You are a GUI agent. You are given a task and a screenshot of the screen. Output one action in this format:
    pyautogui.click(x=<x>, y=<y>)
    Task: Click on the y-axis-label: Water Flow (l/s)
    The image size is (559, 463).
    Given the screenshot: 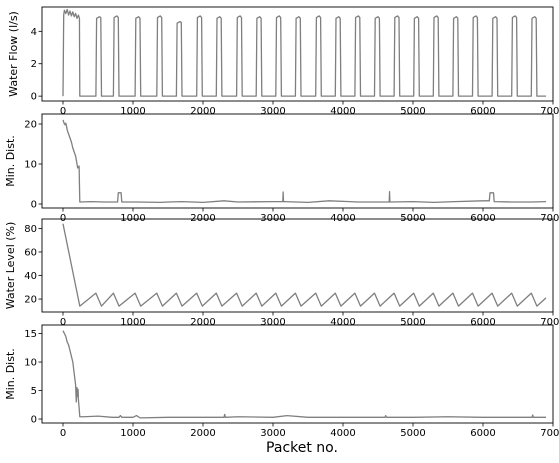 What is the action you would take?
    pyautogui.click(x=13, y=54)
    